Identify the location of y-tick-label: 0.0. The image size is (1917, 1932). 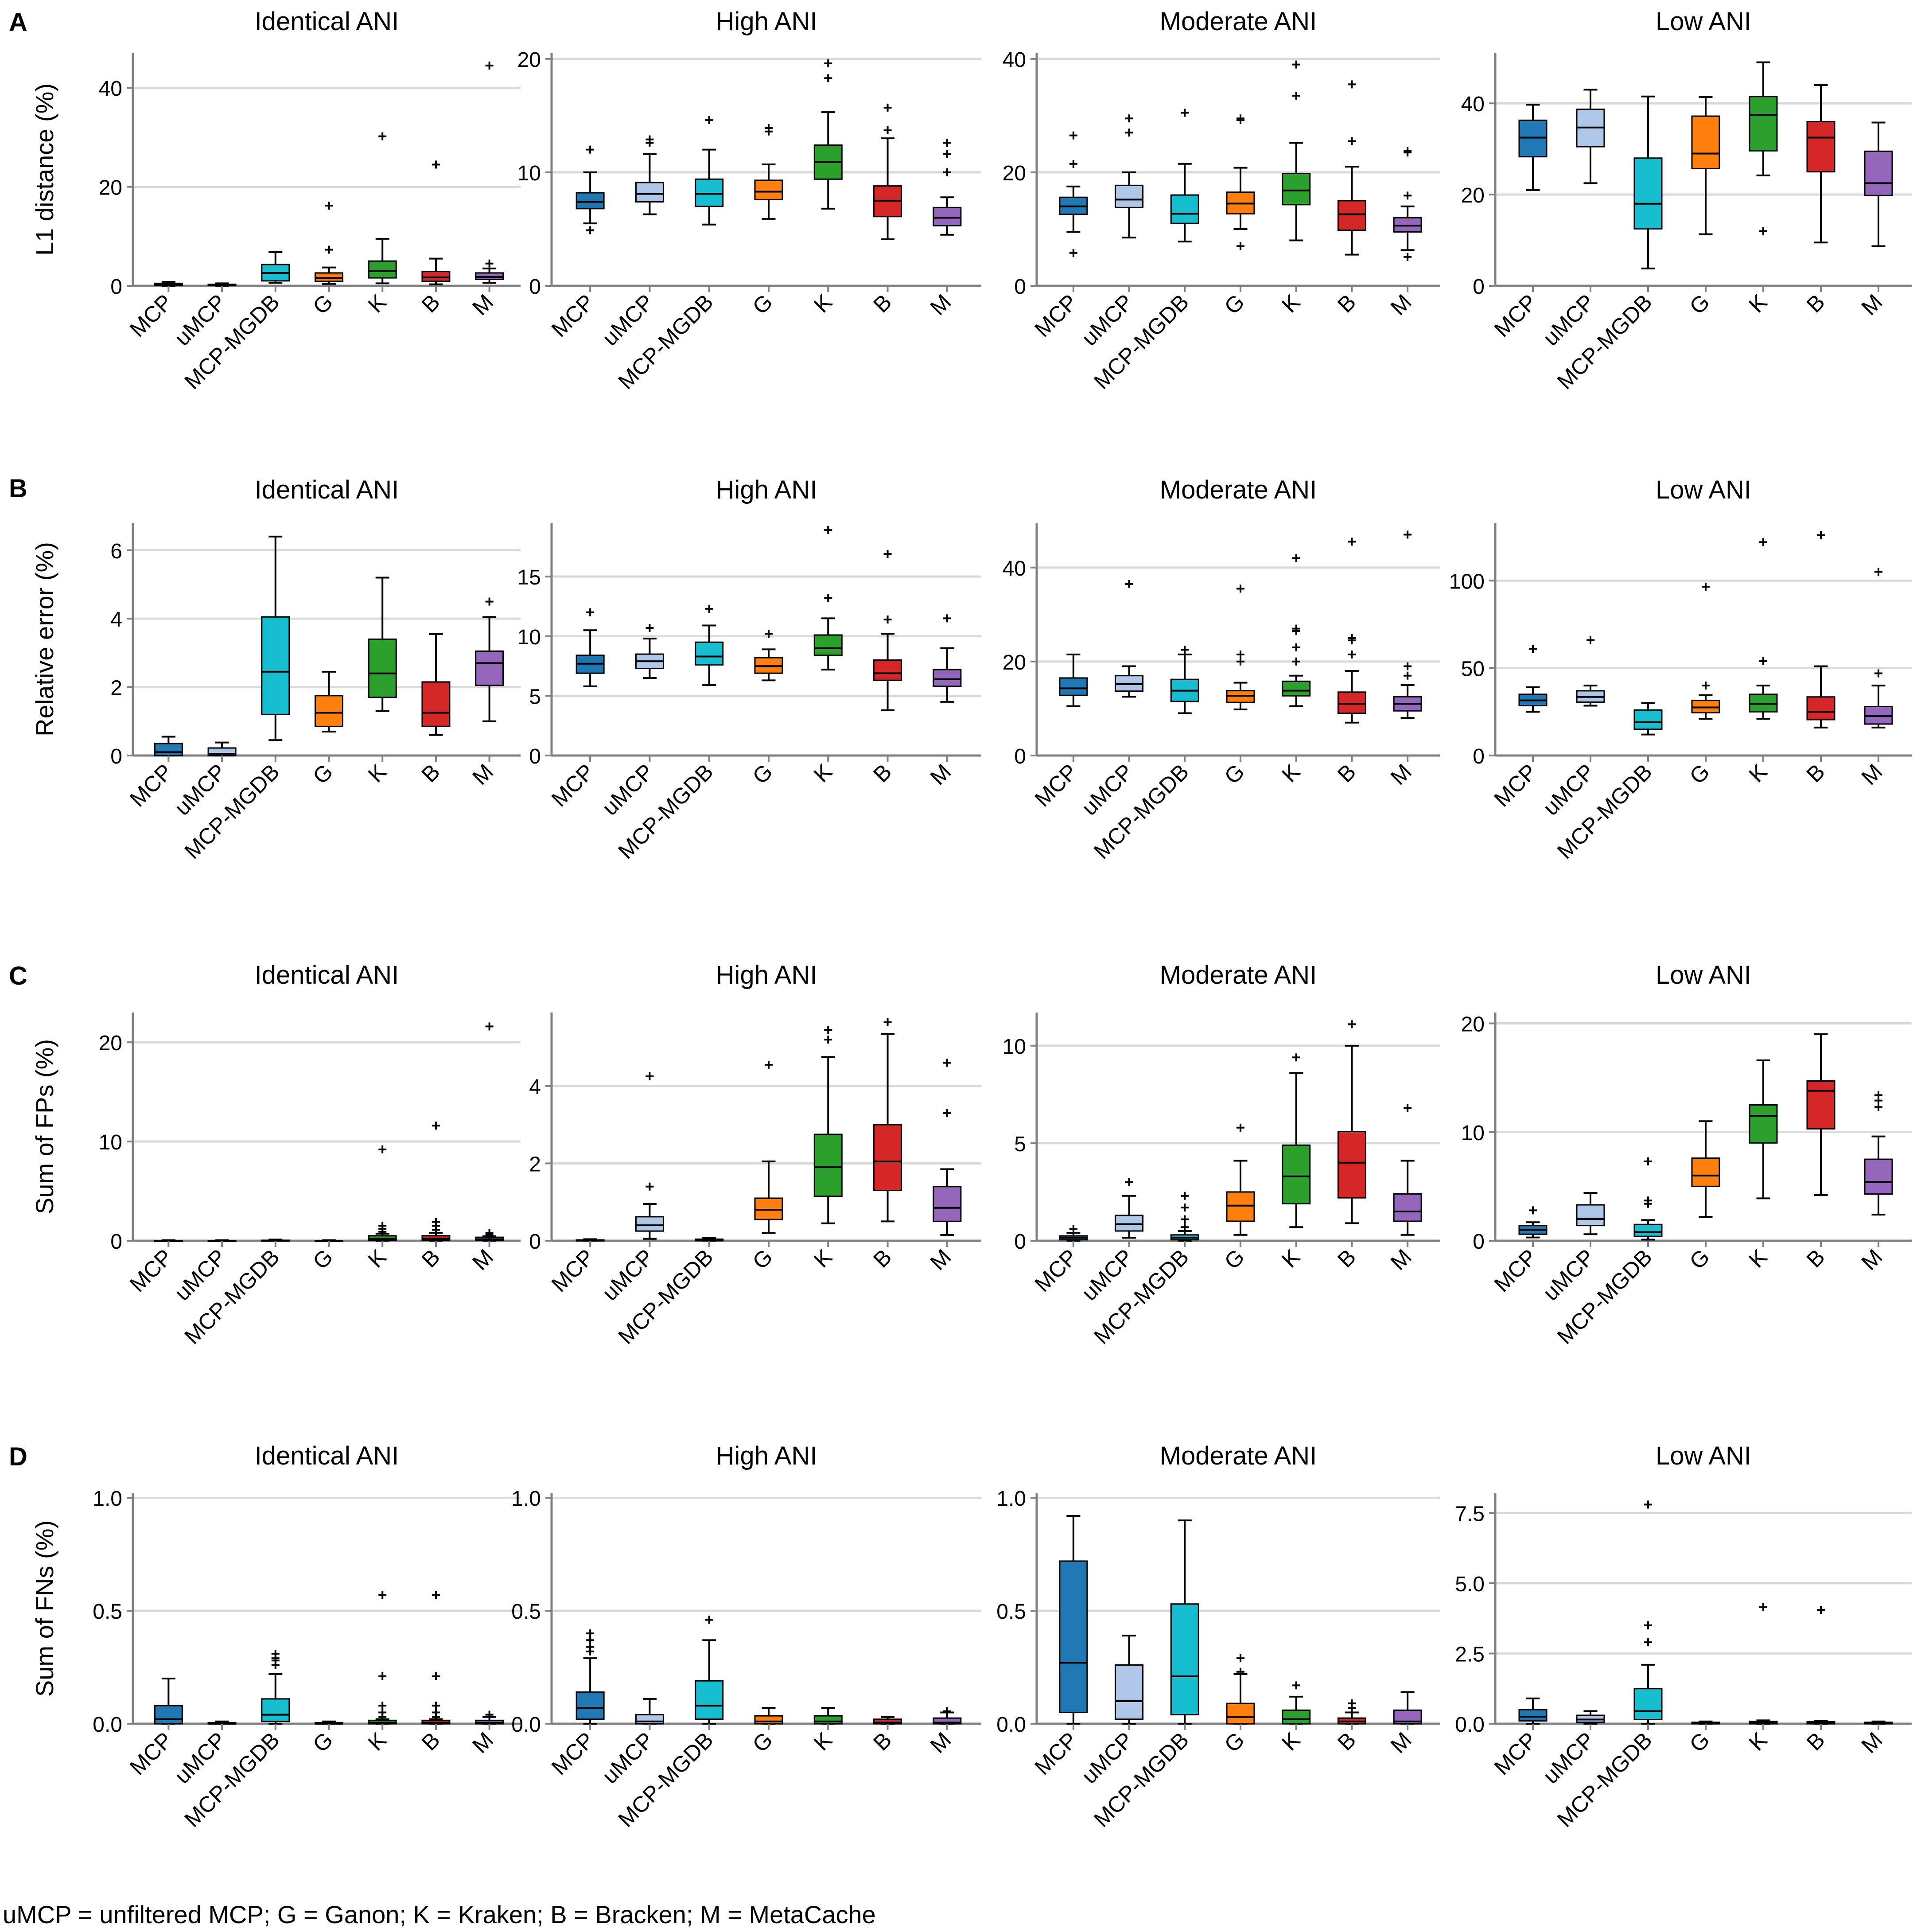
(1470, 1725).